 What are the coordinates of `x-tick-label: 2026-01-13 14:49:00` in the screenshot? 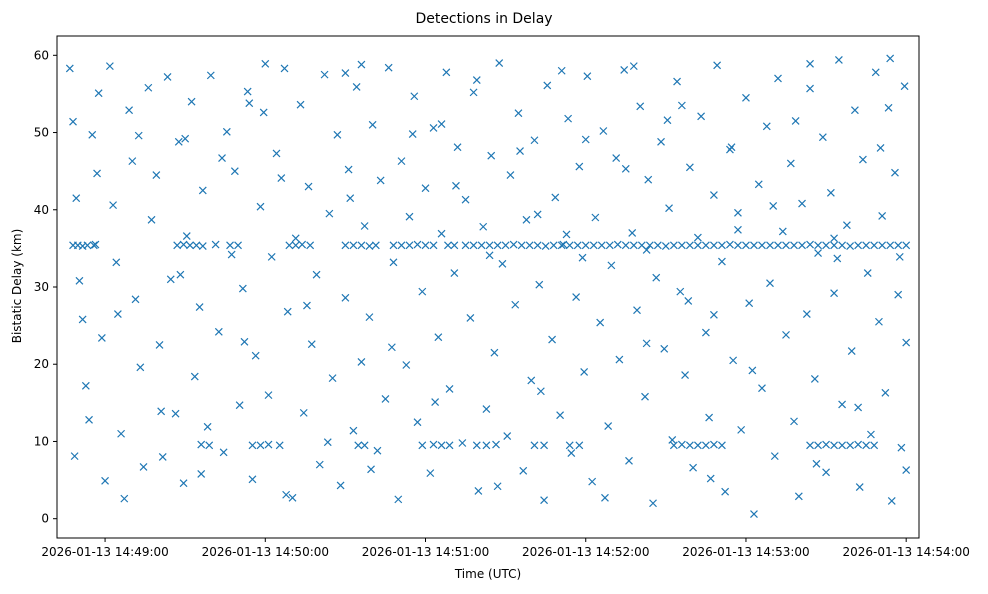 It's located at (104, 552).